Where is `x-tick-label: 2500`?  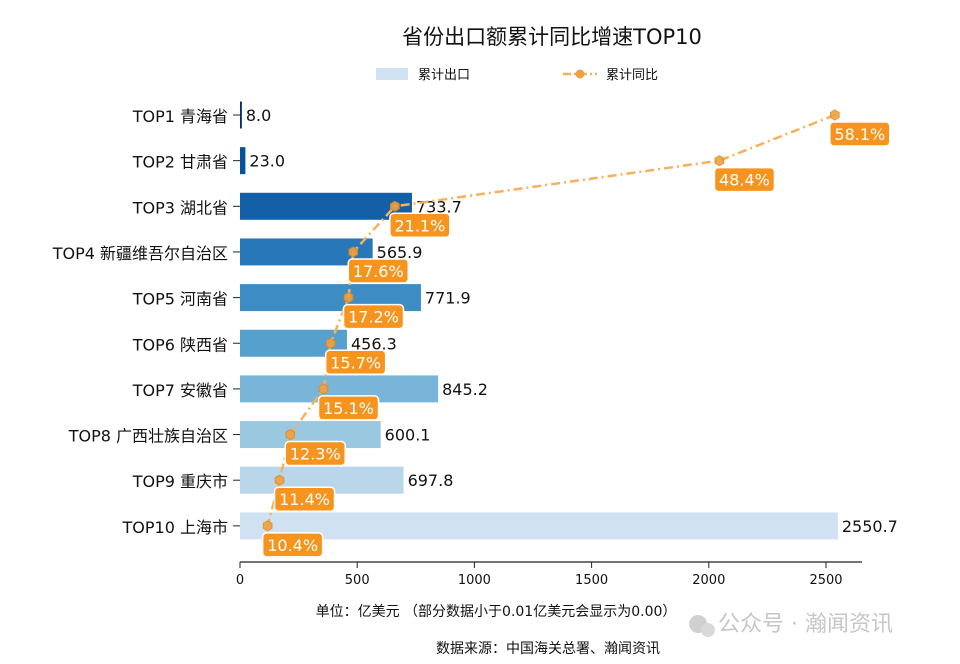 x-tick-label: 2500 is located at coordinates (825, 580).